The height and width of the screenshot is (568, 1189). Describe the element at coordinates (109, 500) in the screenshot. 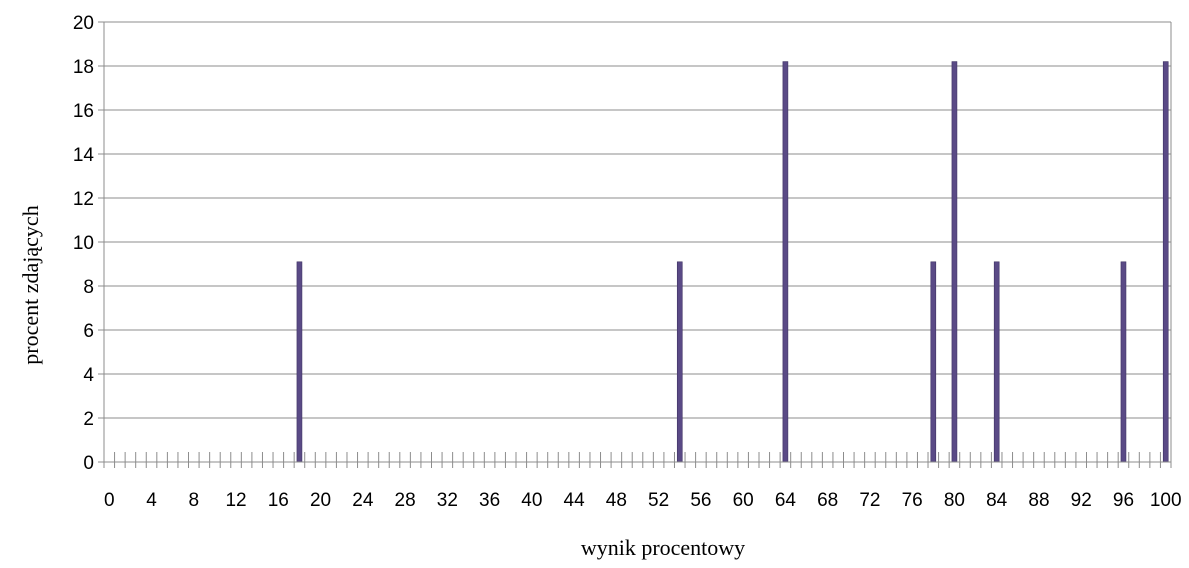

I see `x-tick-label-0: 0` at that location.